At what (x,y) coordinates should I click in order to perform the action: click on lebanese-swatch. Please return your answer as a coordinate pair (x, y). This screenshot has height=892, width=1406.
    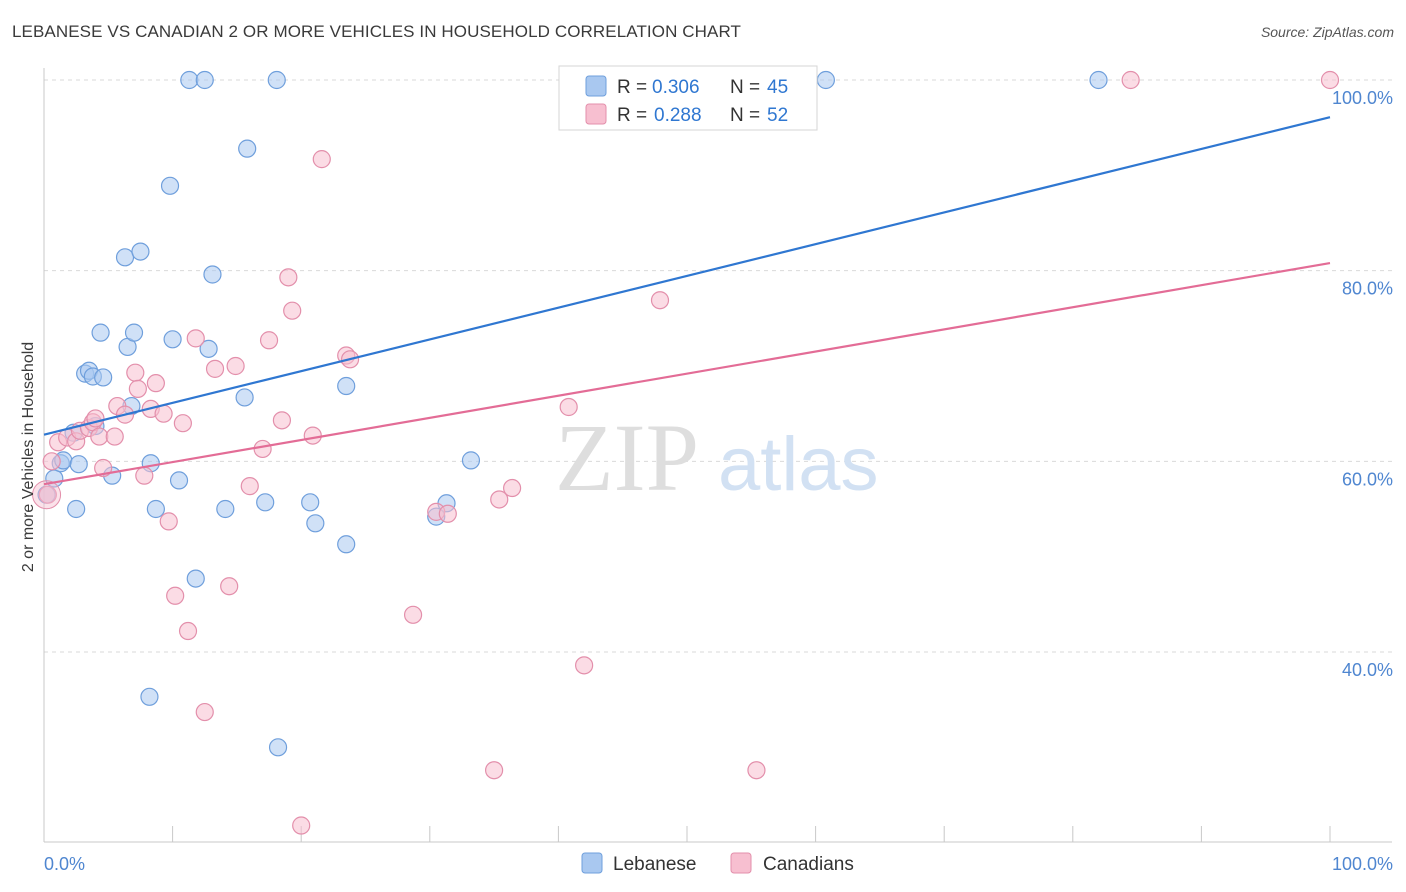
    Looking at the image, I should click on (596, 86).